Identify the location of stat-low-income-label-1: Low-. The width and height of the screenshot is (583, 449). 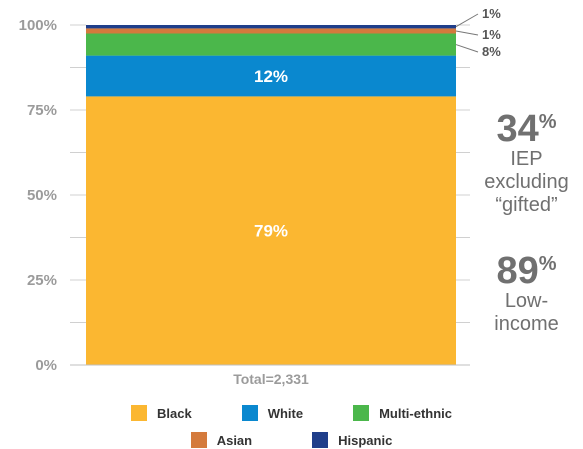
(526, 301).